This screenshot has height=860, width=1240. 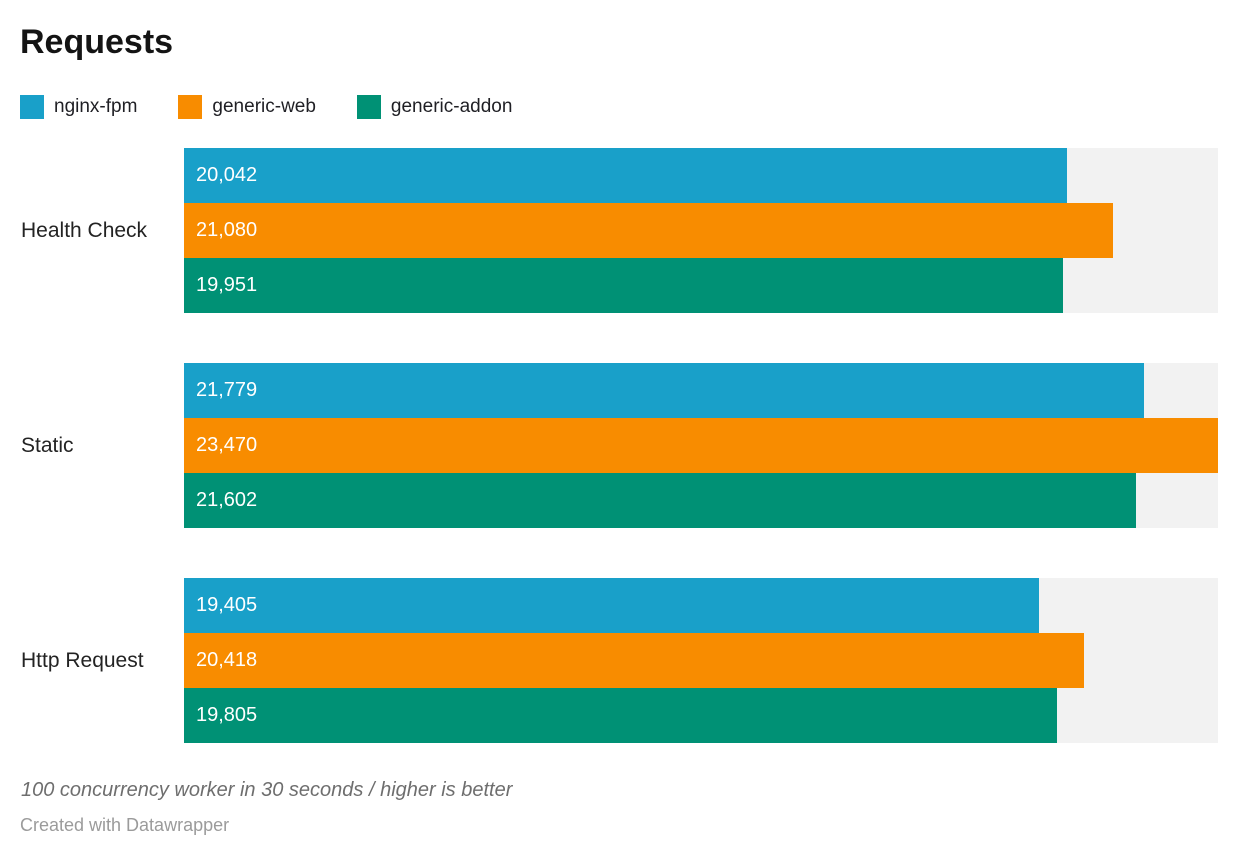 I want to click on bar-value-label: 21,602, so click(x=227, y=500).